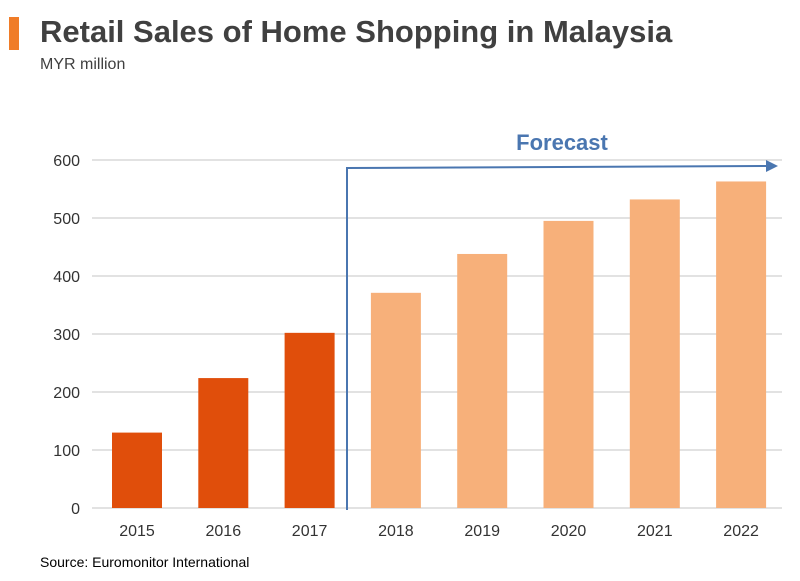  Describe the element at coordinates (83, 64) in the screenshot. I see `chart-subtitle: MYR million` at that location.